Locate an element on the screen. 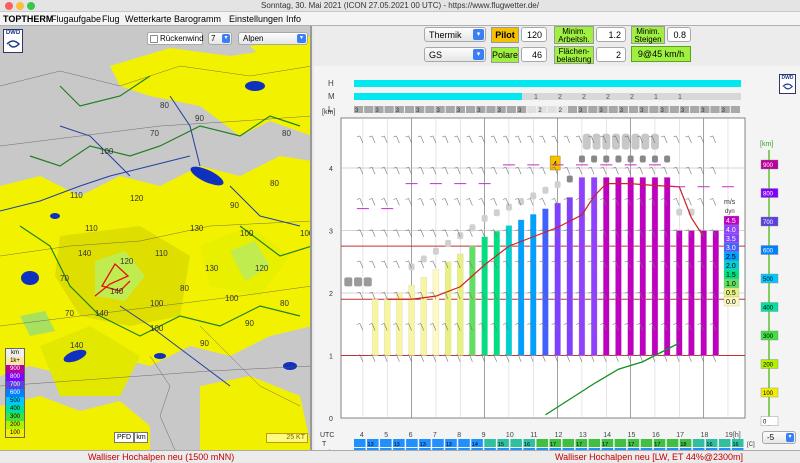  rueckenwind-option: Rückenwind is located at coordinates (175, 38).